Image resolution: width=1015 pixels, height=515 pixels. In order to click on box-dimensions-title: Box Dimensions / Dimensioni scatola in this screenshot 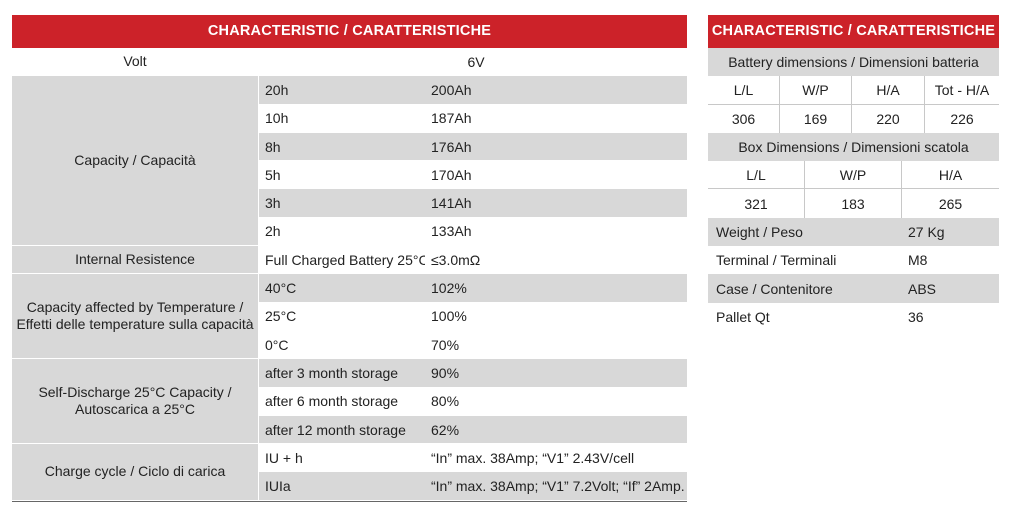, I will do `click(853, 147)`.